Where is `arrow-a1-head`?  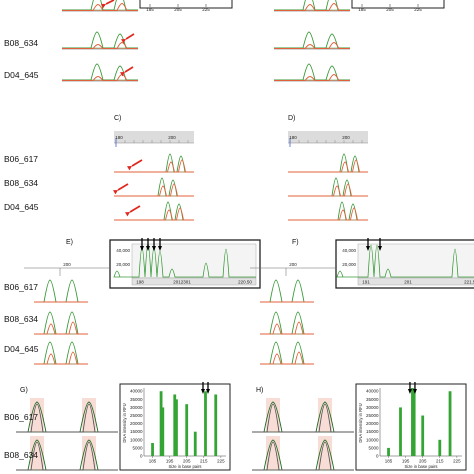
arrow-a1-head is located at coordinates (103, 6).